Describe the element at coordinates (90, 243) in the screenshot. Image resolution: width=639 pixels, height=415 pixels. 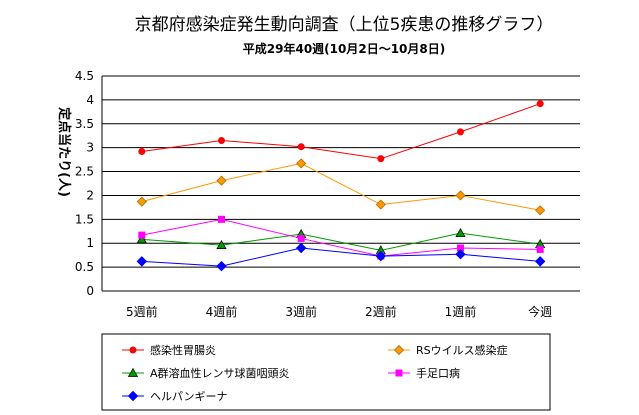
I see `y-tick-label: 1` at that location.